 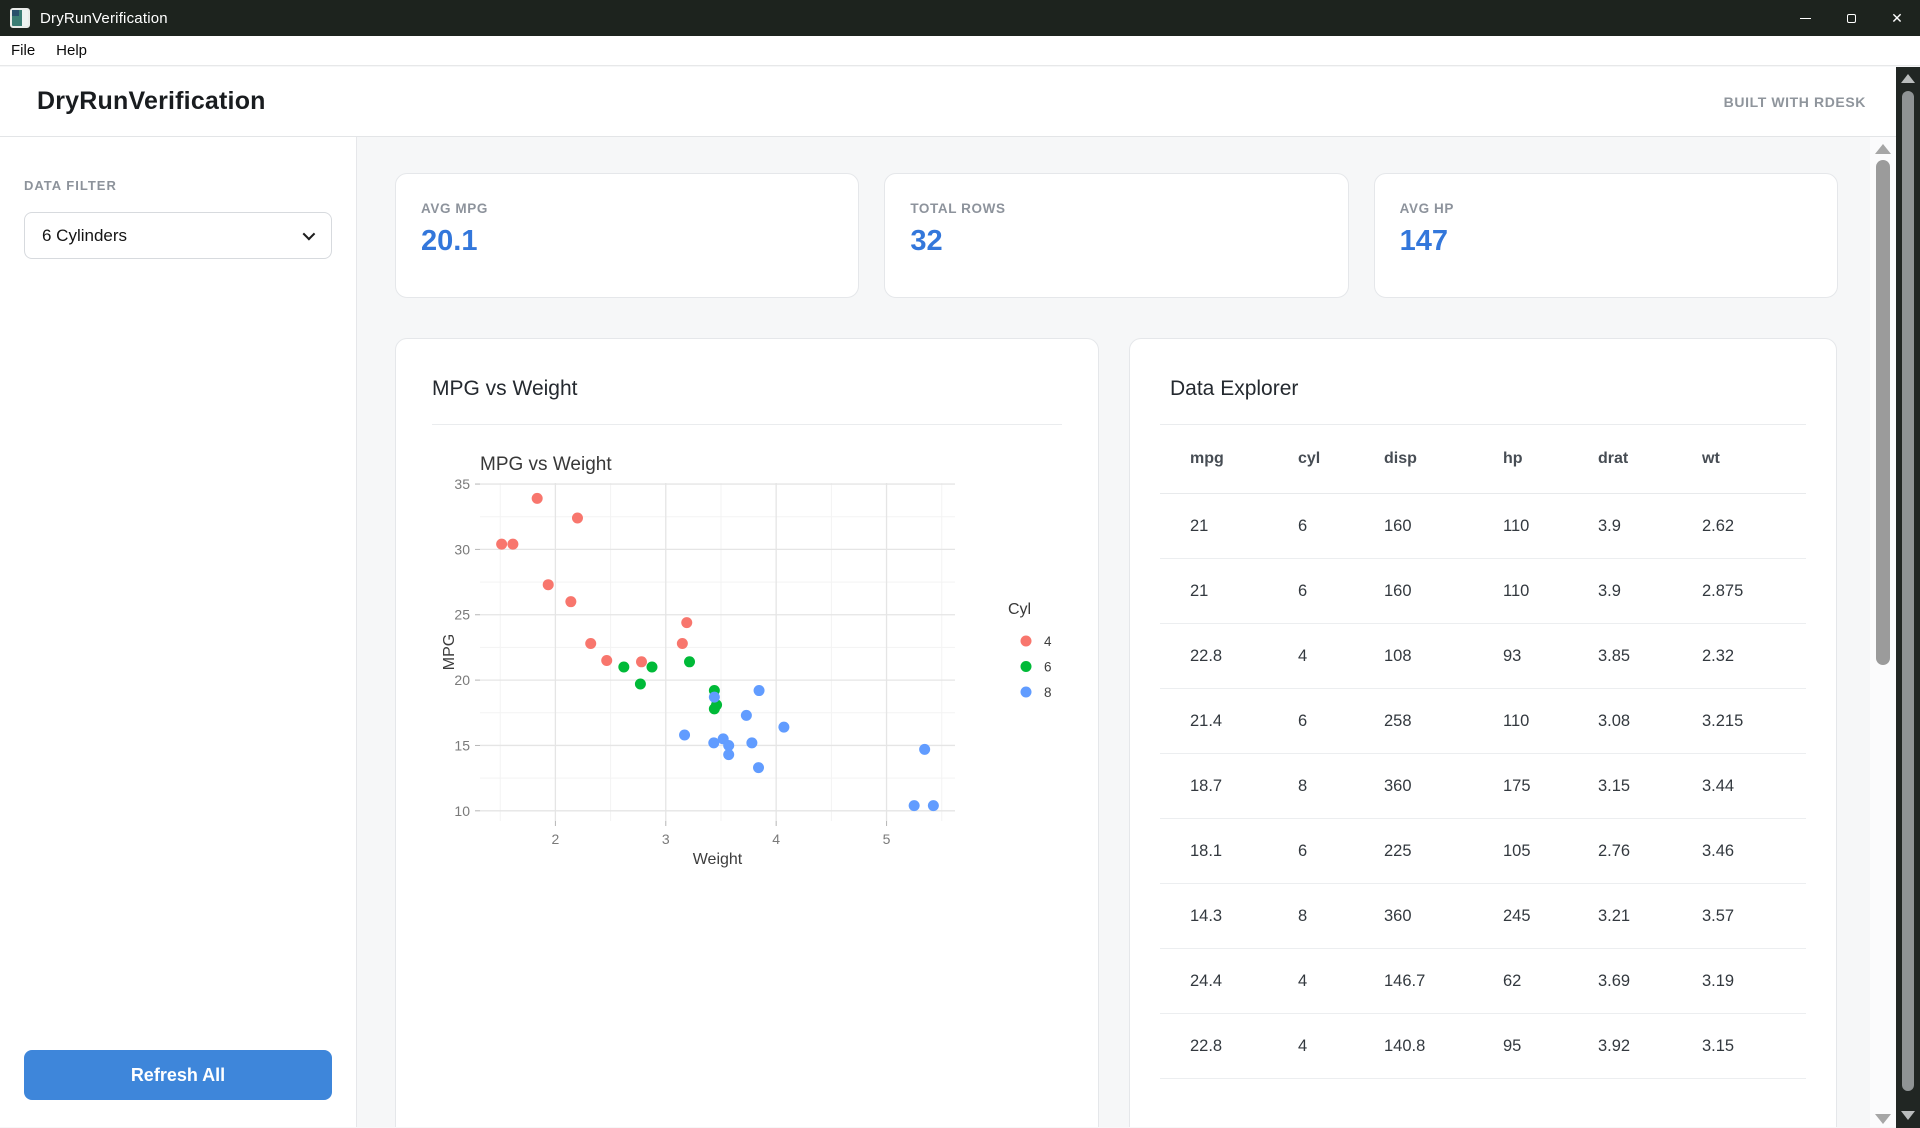 I want to click on table-card-title: Data Explorer, so click(x=1234, y=388).